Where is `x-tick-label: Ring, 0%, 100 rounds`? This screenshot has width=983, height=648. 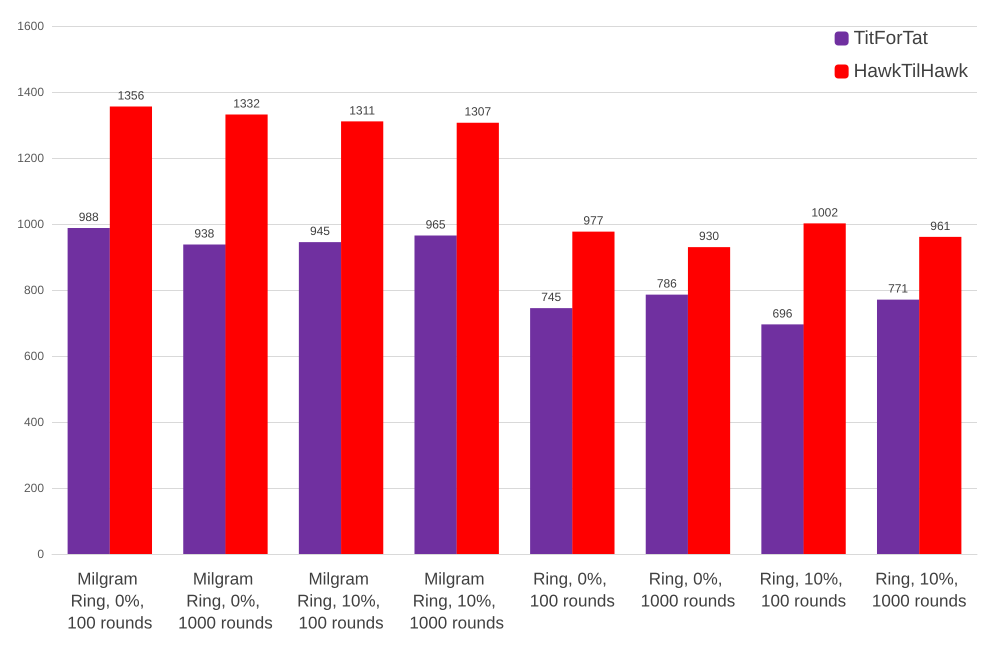
x-tick-label: Ring, 0%, 100 rounds is located at coordinates (572, 590).